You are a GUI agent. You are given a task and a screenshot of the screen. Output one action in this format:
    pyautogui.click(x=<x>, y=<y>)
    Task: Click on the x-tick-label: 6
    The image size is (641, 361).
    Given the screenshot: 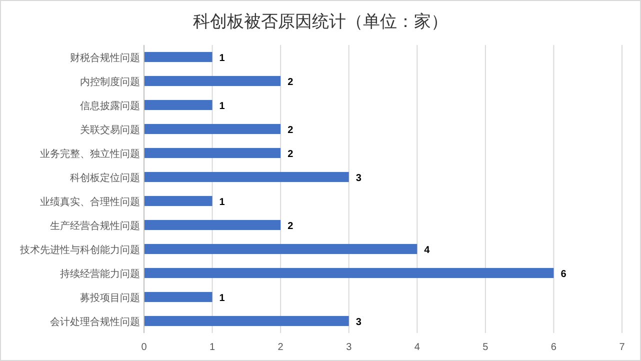 What is the action you would take?
    pyautogui.click(x=553, y=347)
    